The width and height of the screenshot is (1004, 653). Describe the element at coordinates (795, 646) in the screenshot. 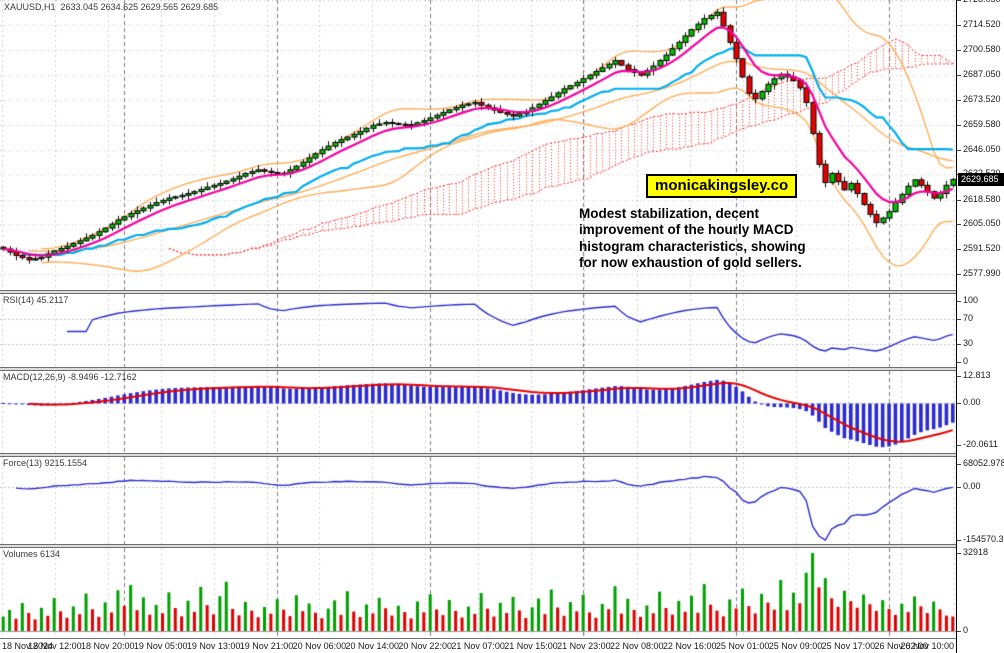

I see `time-axis-label: 25 Nov 09:00` at that location.